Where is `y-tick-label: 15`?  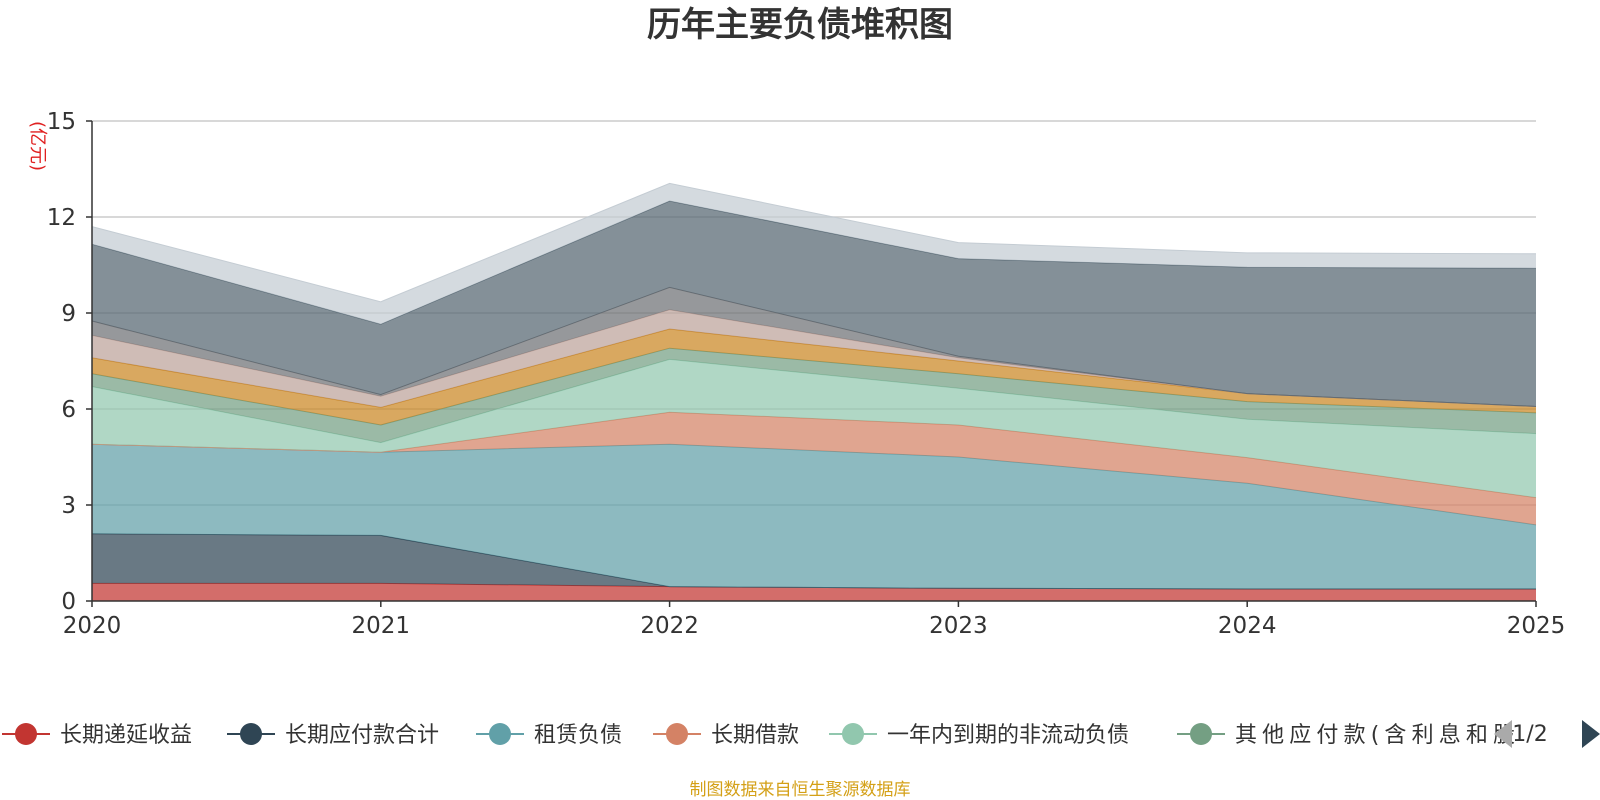 y-tick-label: 15 is located at coordinates (61, 122).